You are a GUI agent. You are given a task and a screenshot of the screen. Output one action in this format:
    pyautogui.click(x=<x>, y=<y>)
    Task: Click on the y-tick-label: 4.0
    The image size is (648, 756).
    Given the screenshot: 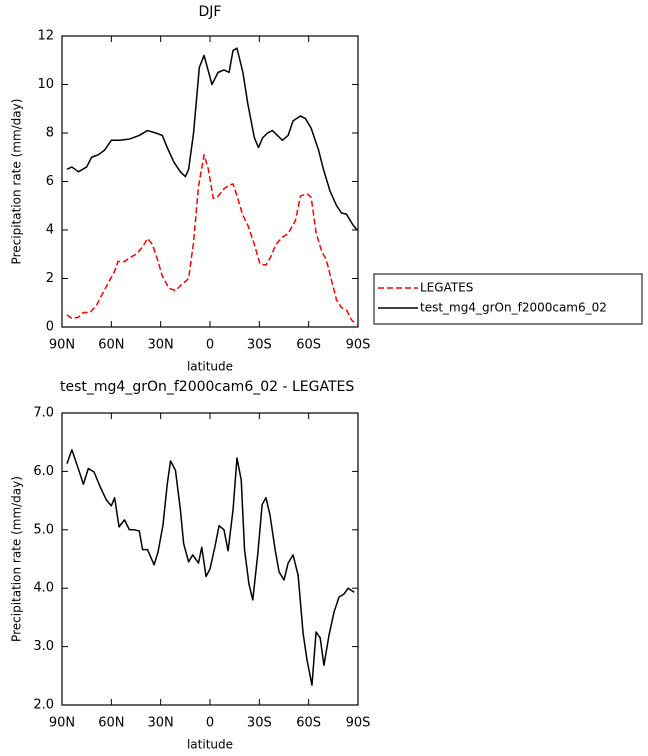 What is the action you would take?
    pyautogui.click(x=43, y=588)
    